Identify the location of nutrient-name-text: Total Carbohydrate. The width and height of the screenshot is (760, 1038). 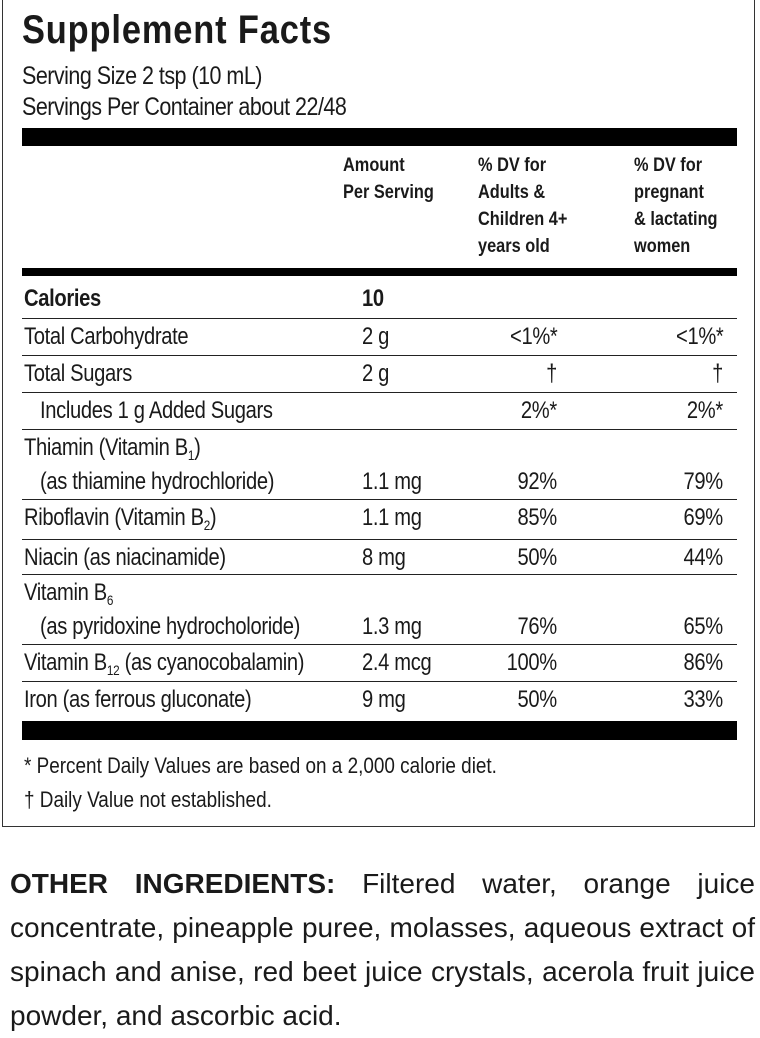
(106, 336).